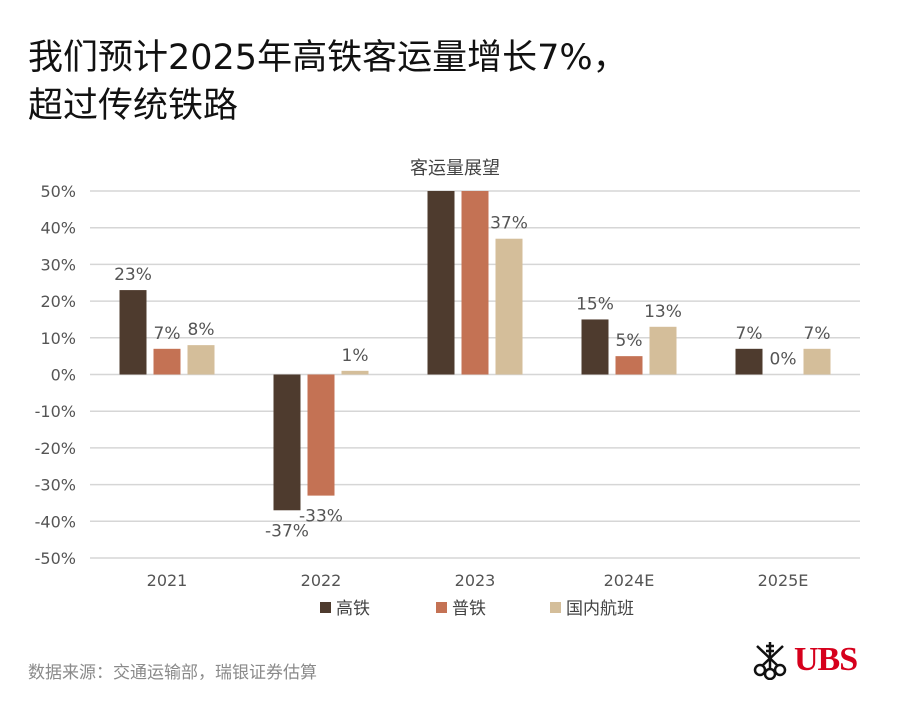  What do you see at coordinates (770, 661) in the screenshot?
I see `keys-icon` at bounding box center [770, 661].